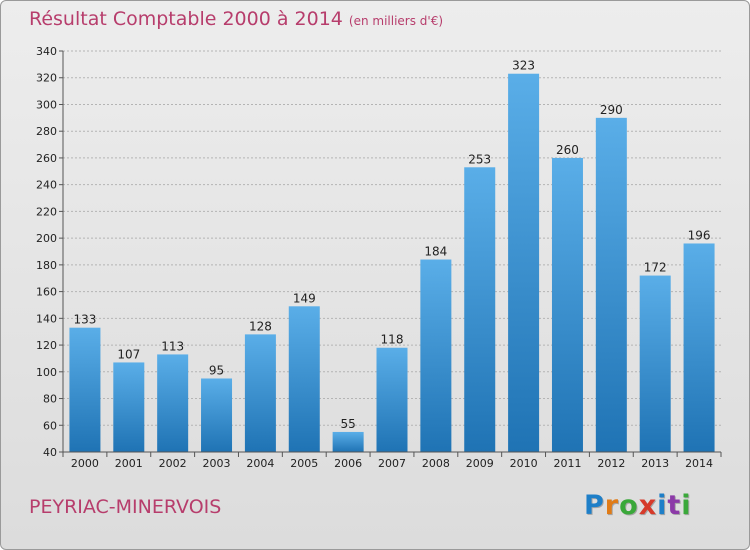 The width and height of the screenshot is (750, 550). Describe the element at coordinates (523, 66) in the screenshot. I see `value-label: 323` at that location.